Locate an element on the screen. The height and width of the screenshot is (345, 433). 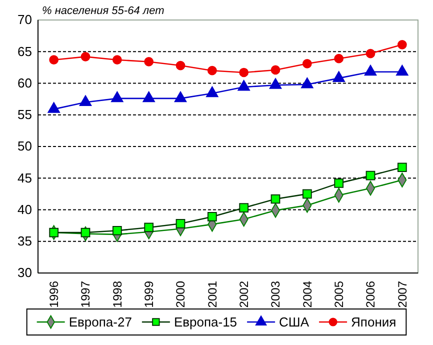
legend-label: США is located at coordinates (294, 322).